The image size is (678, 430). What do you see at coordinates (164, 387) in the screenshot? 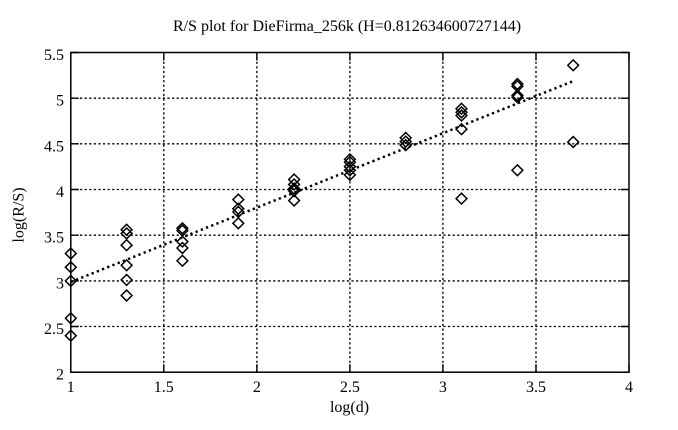
I see `svg-text: 1.5` at bounding box center [164, 387].